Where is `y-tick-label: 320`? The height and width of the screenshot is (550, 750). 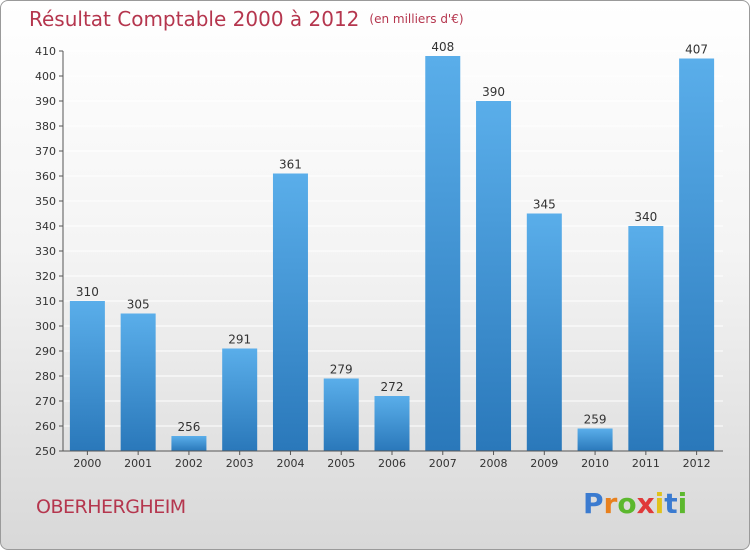
y-tick-label: 320 is located at coordinates (45, 276).